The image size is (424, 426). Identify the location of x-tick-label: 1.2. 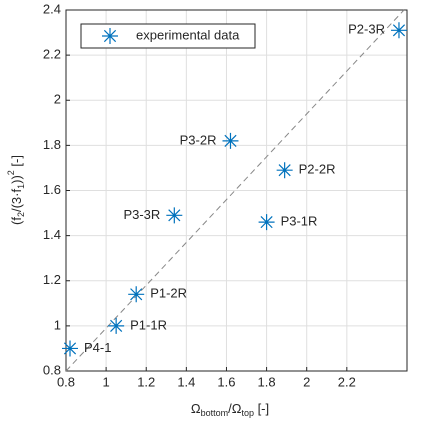
(146, 381).